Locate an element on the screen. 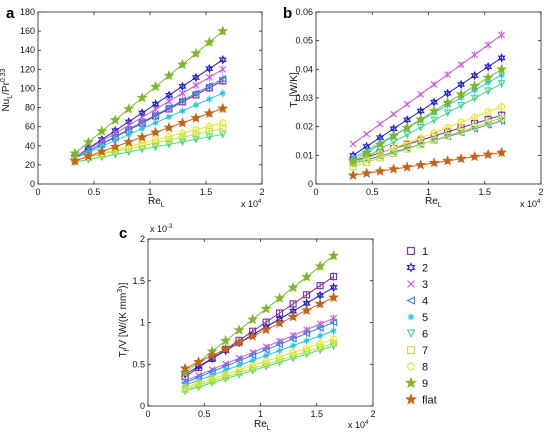 The height and width of the screenshot is (436, 550). legend-item-4: 4 is located at coordinates (417, 302).